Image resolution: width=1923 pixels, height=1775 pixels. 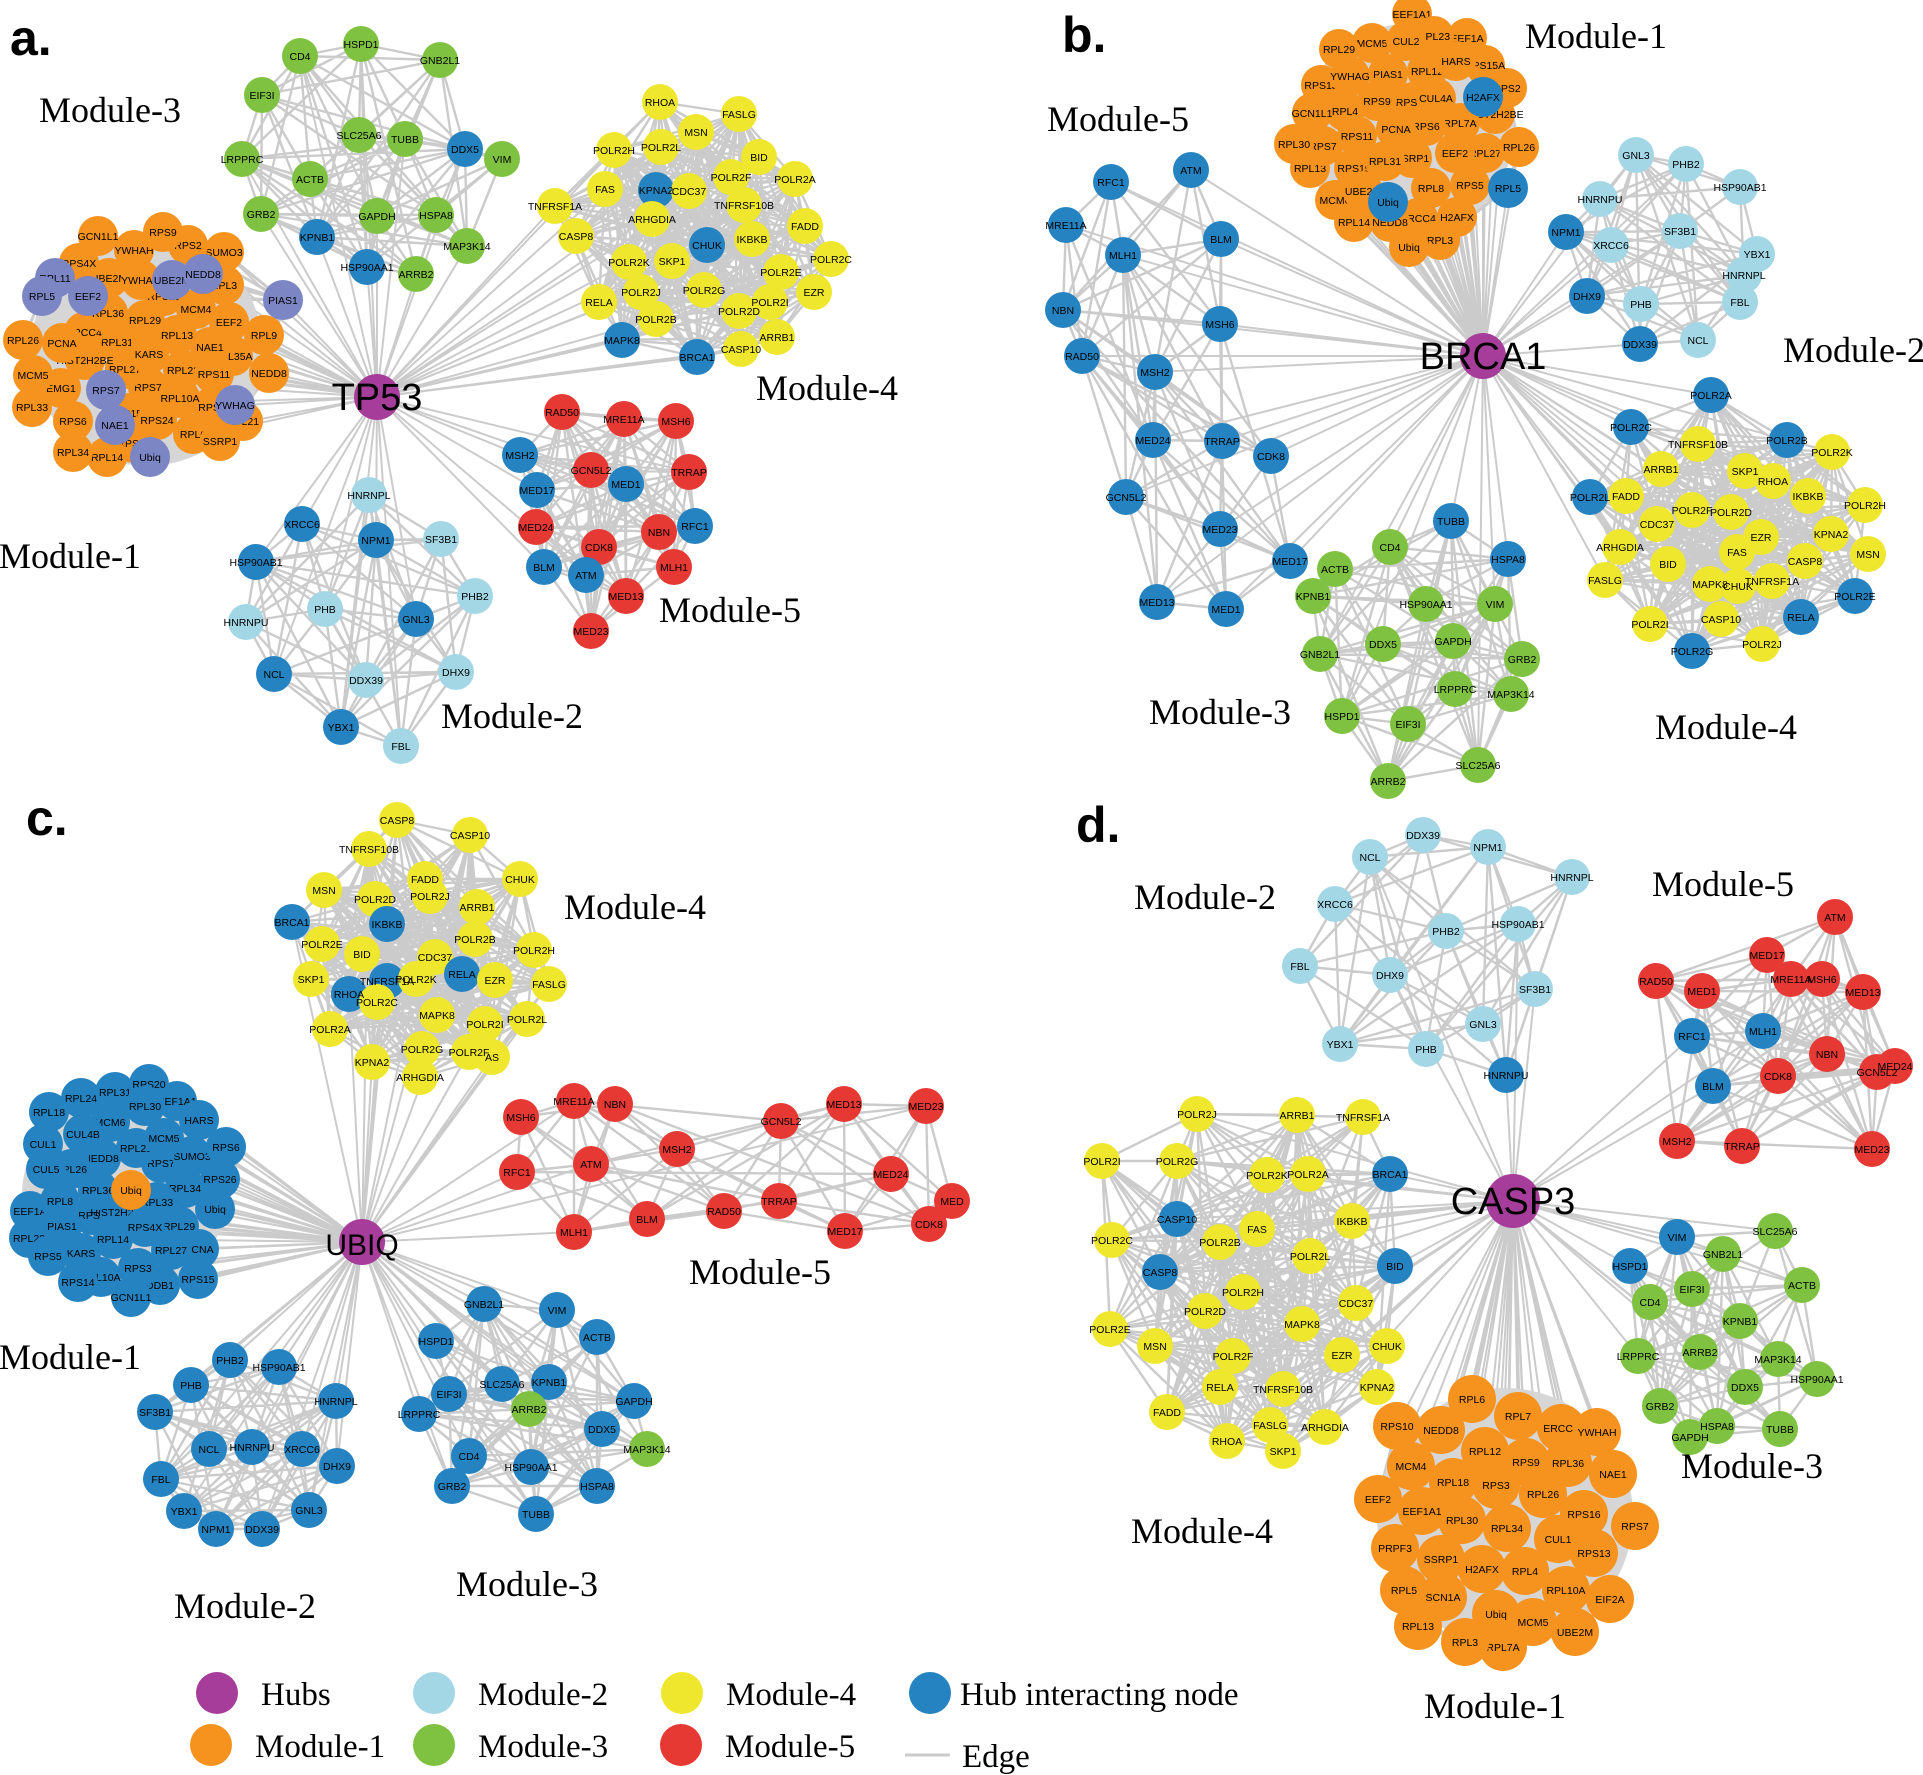 What do you see at coordinates (419, 1415) in the screenshot?
I see `svg-text: LRPPRC` at bounding box center [419, 1415].